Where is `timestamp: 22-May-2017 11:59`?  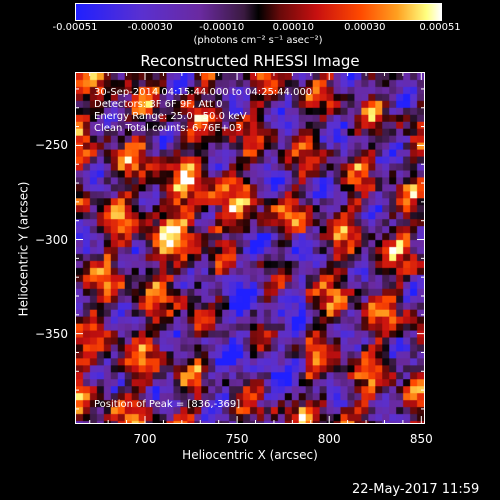 timestamp: 22-May-2017 11:59 is located at coordinates (416, 489).